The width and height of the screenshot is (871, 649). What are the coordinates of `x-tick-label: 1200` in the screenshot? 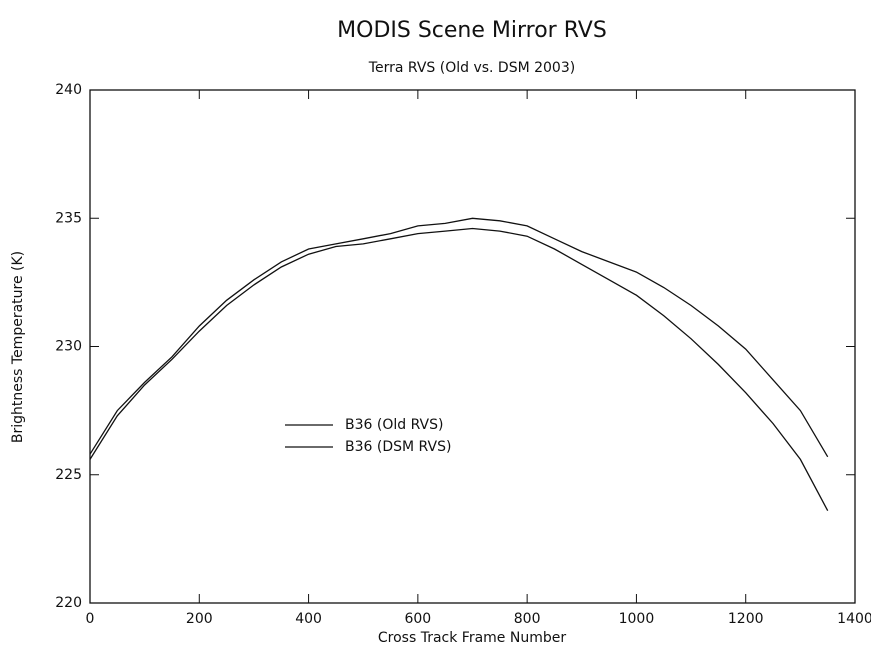 It's located at (746, 619).